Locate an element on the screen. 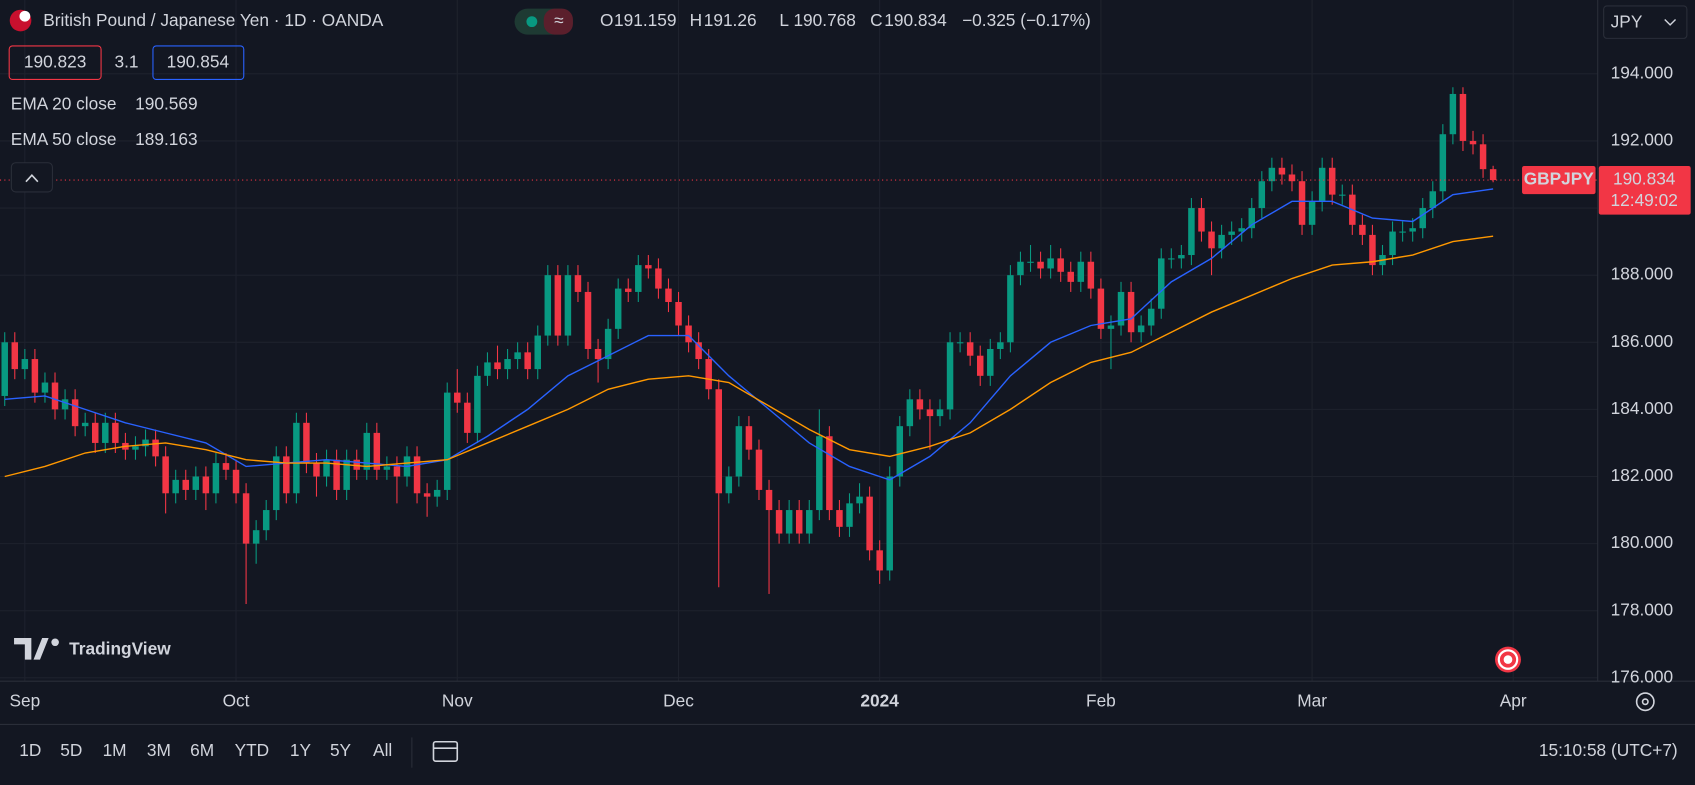 Image resolution: width=1695 pixels, height=785 pixels. x-tick-label: Oct is located at coordinates (236, 700).